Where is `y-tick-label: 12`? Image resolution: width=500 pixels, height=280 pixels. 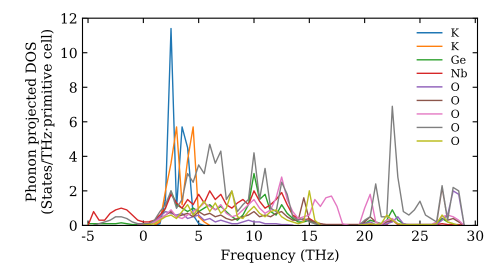
y-tick-label: 12 is located at coordinates (69, 18).